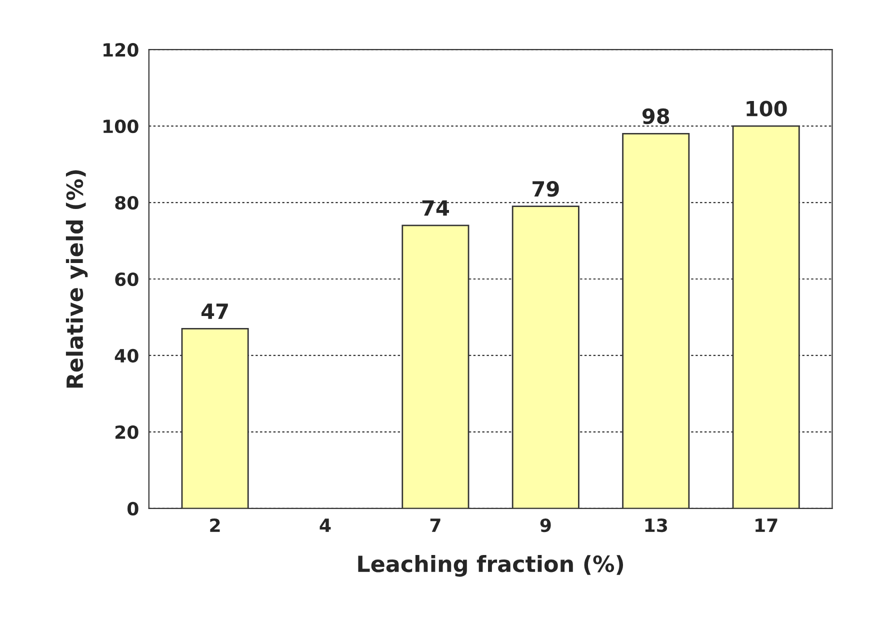  What do you see at coordinates (214, 311) in the screenshot?
I see `data-label: 47` at bounding box center [214, 311].